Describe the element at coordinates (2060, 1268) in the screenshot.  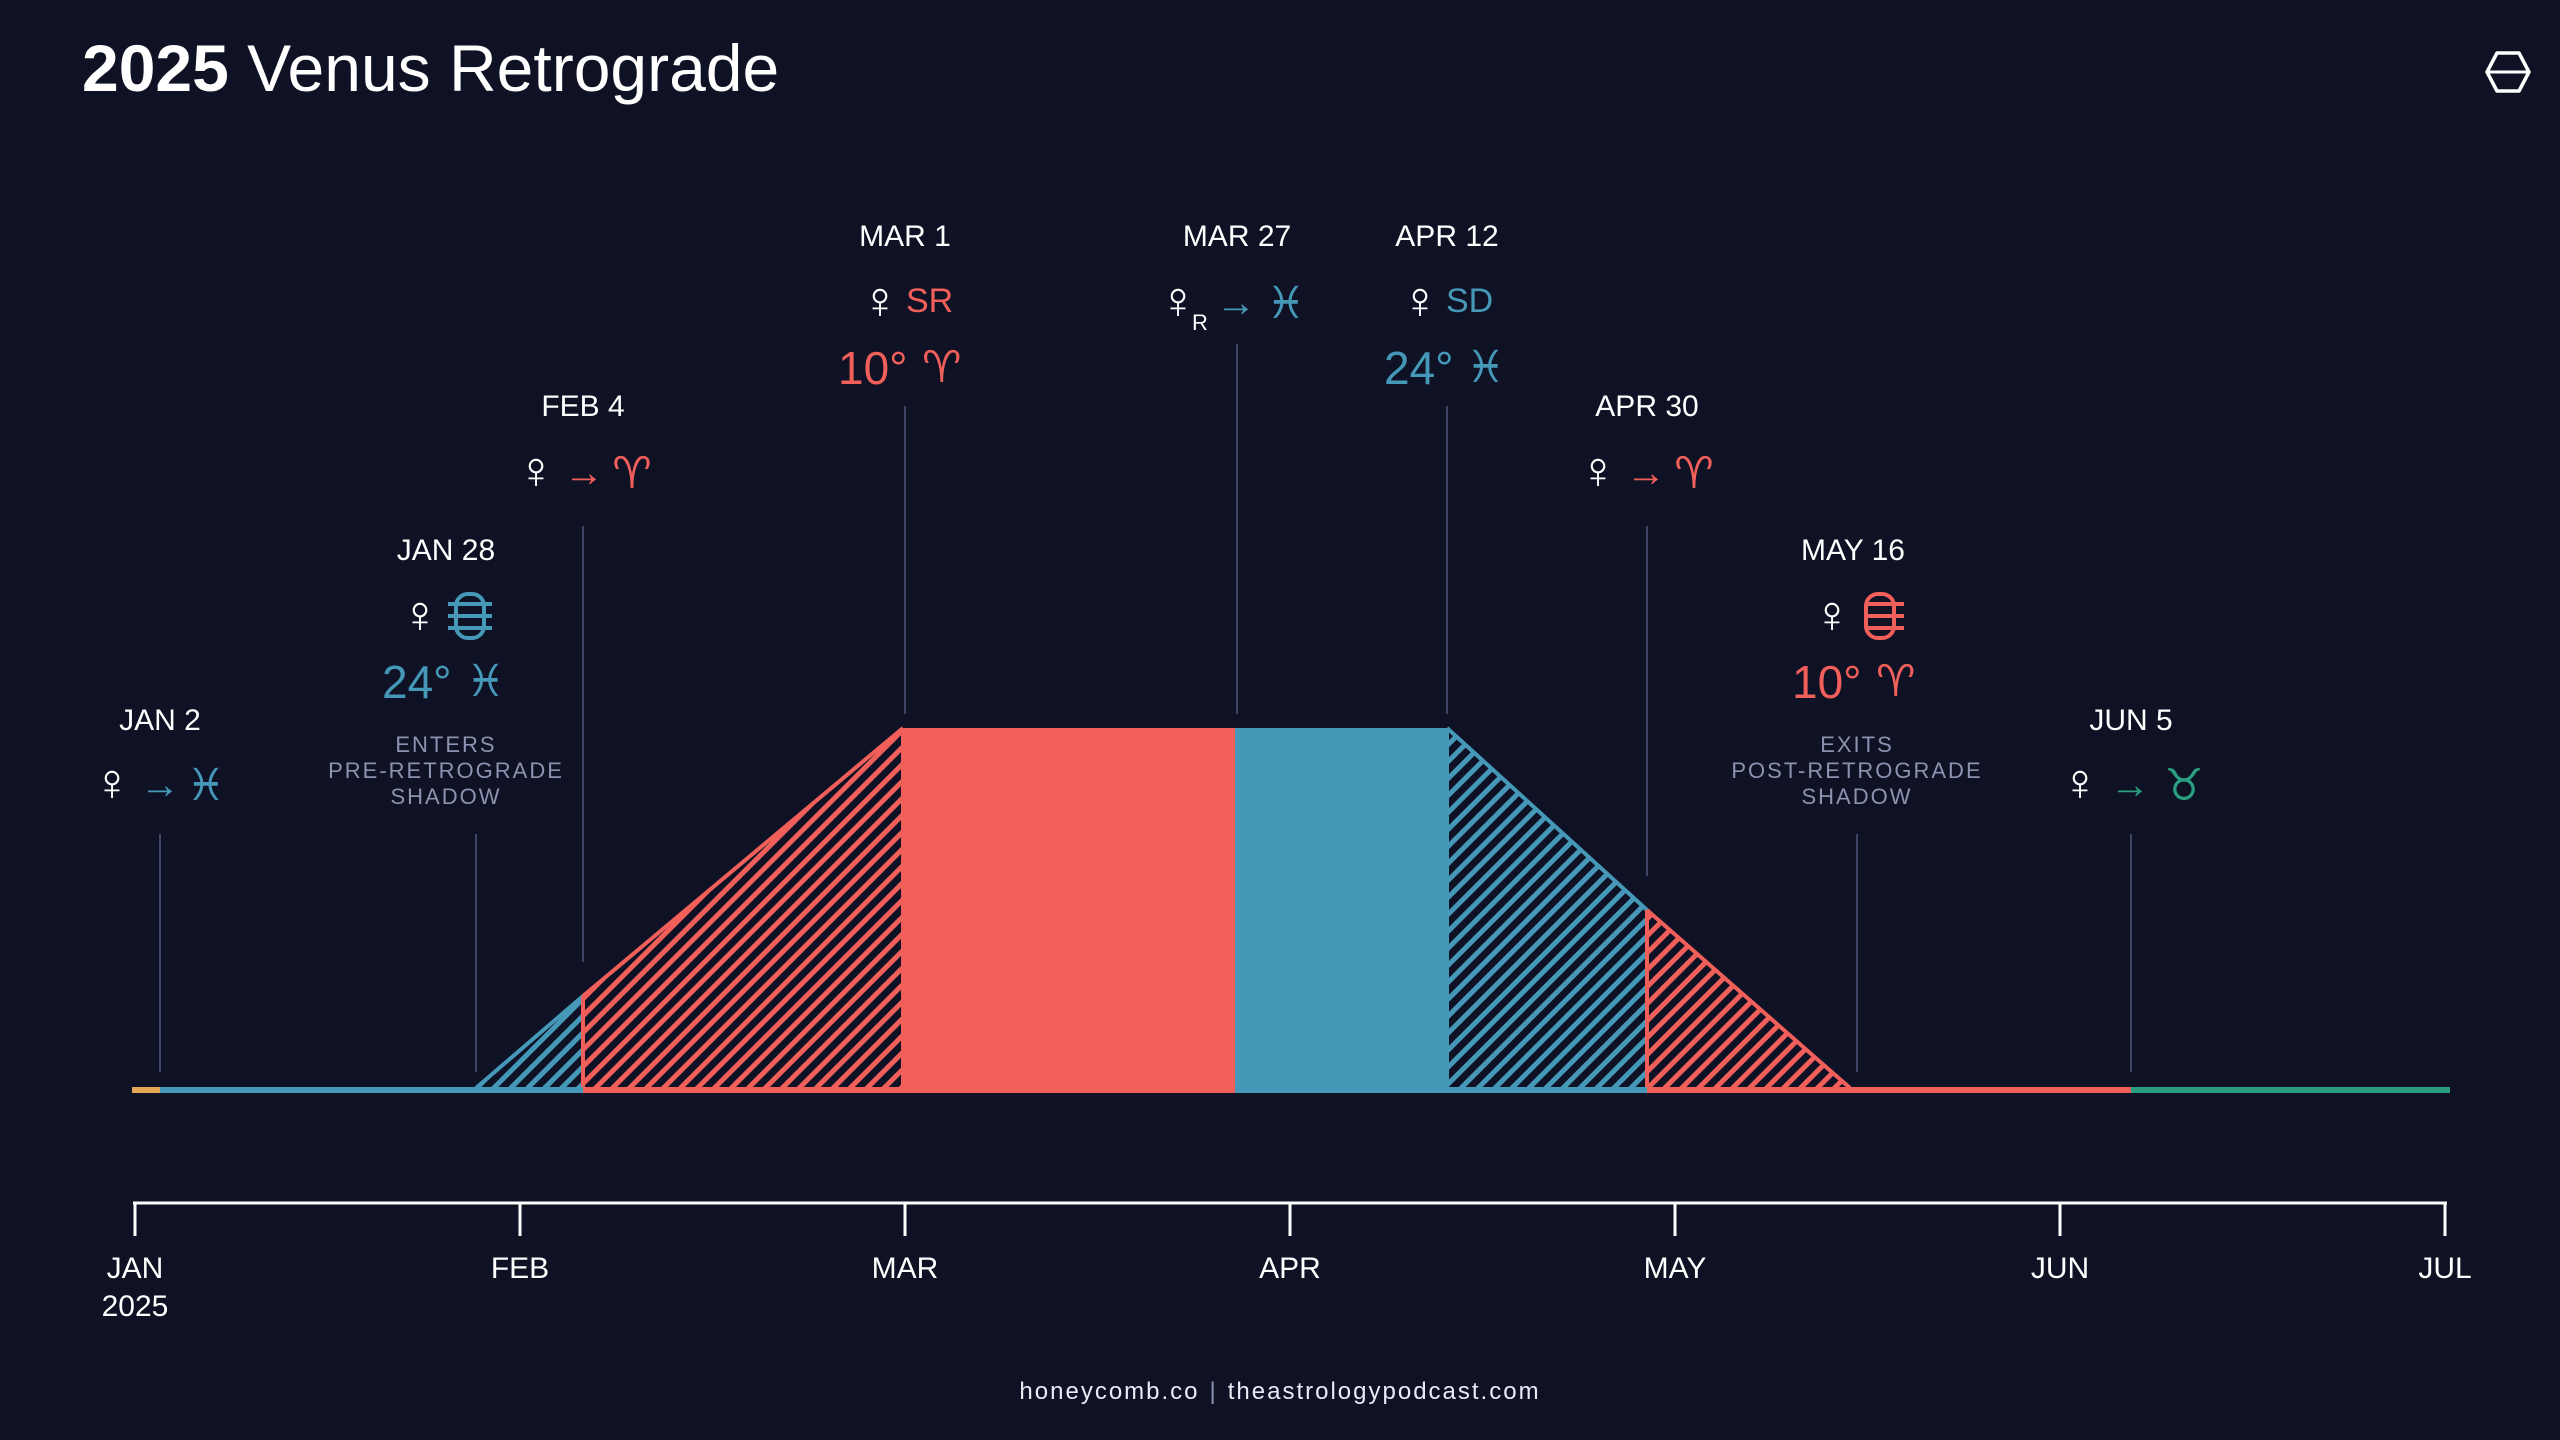
I see `month-label-jun: JUN` at that location.